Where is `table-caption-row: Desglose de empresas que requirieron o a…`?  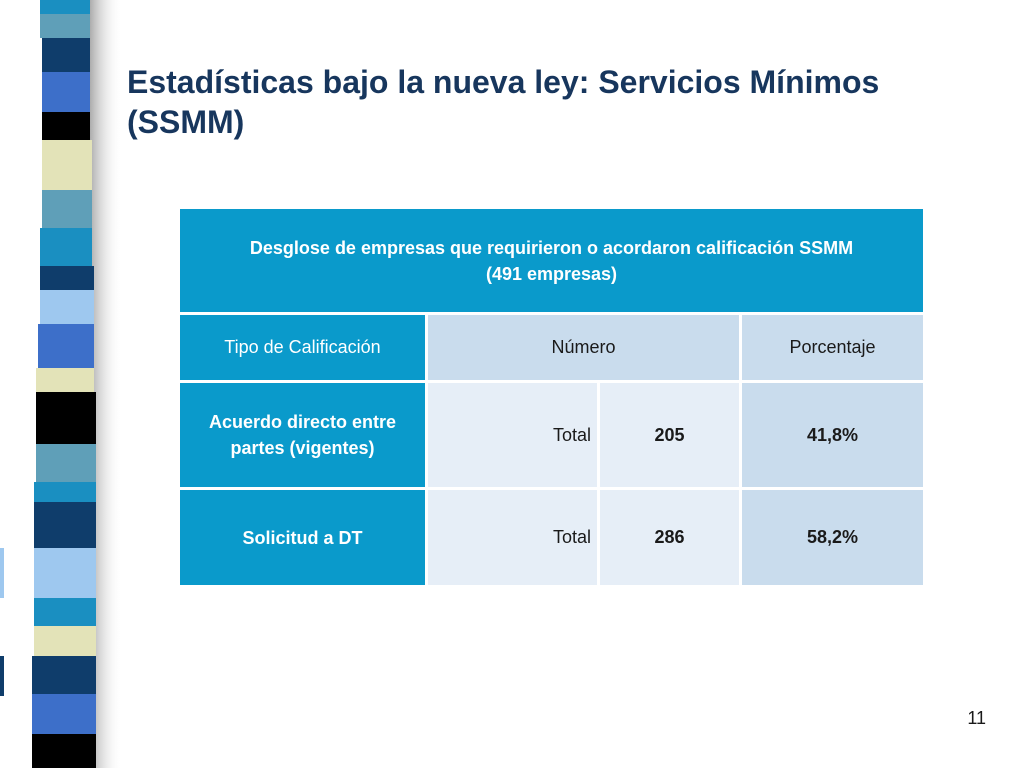
table-caption-row: Desglose de empresas que requirieron o a… is located at coordinates (551, 260).